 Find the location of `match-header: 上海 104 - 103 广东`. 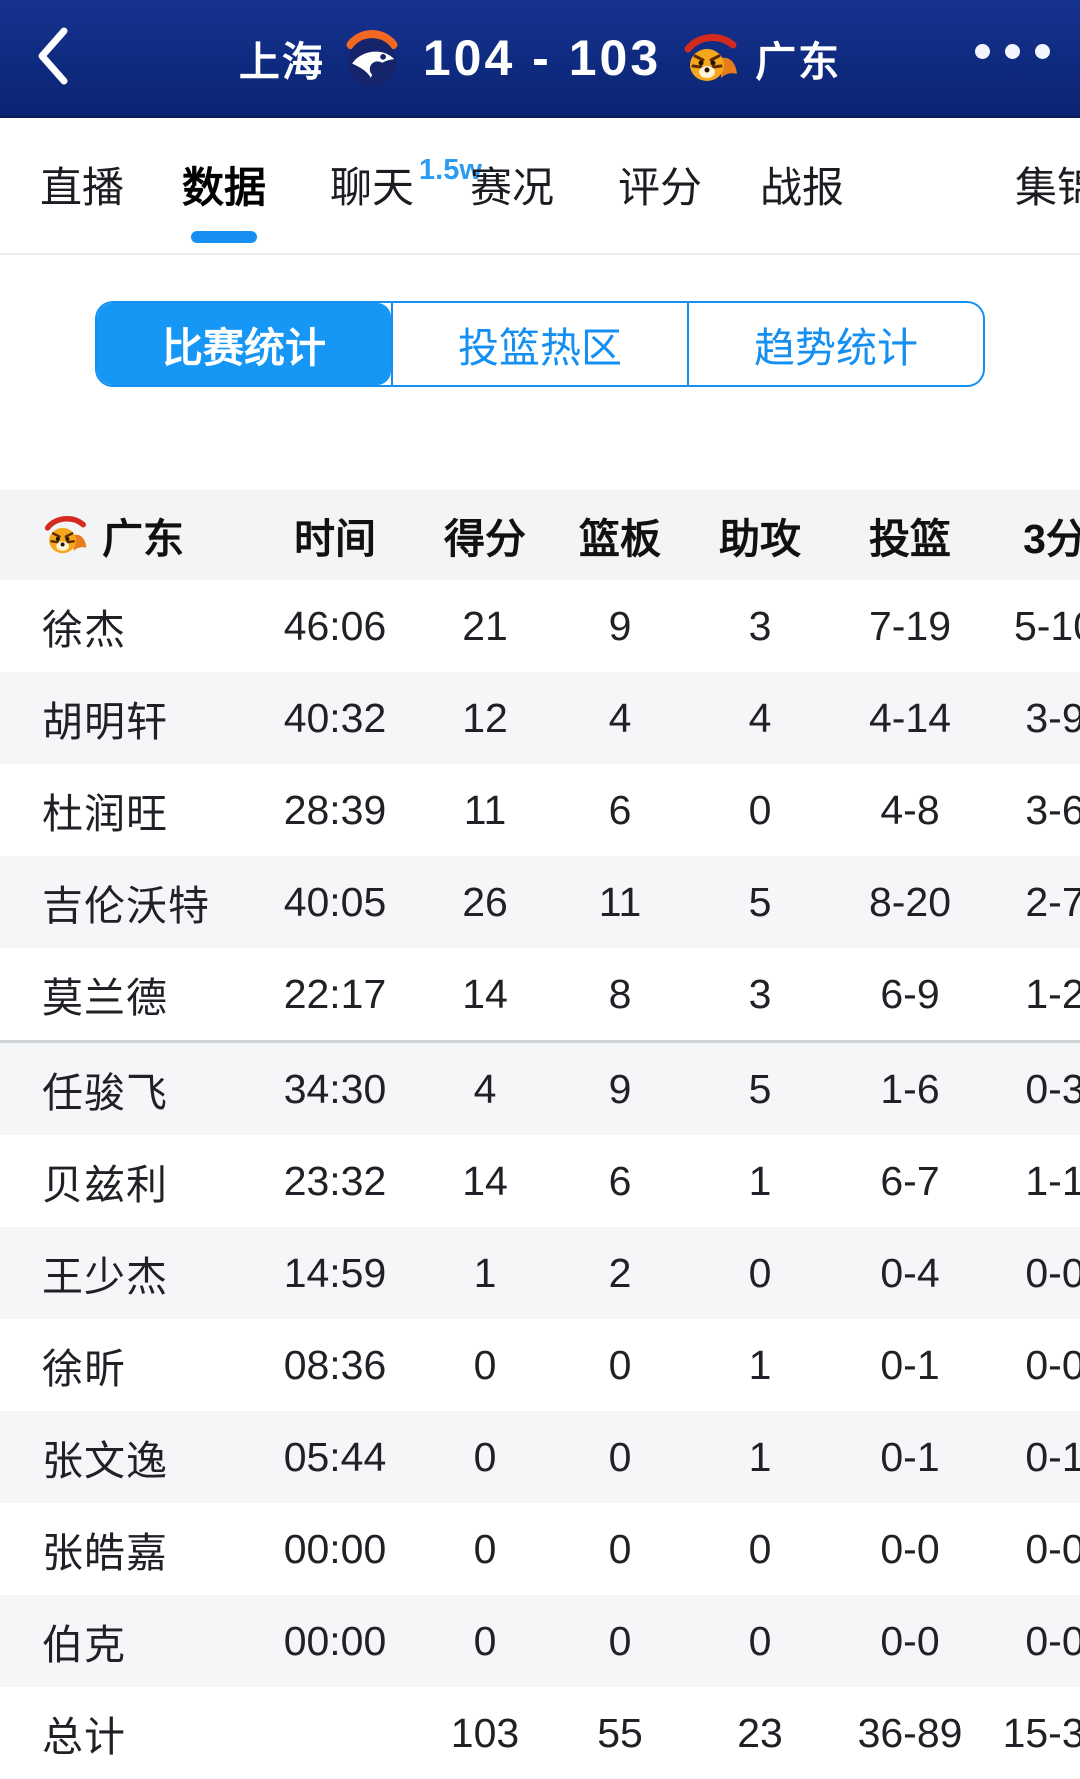

match-header: 上海 104 - 103 广东 is located at coordinates (540, 59).